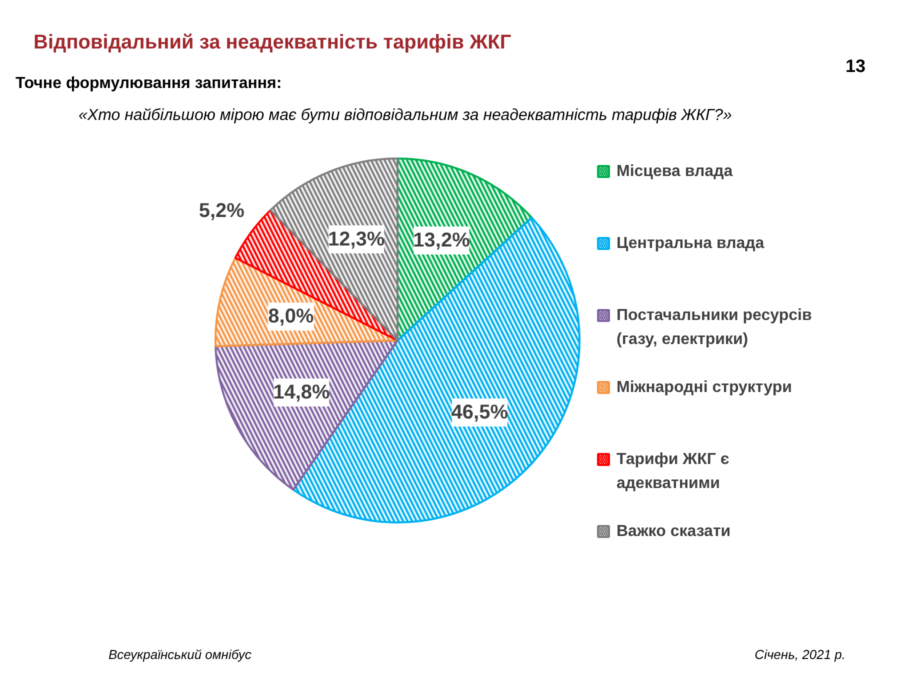  Describe the element at coordinates (221, 211) in the screenshot. I see `data-label: 5,2%` at that location.